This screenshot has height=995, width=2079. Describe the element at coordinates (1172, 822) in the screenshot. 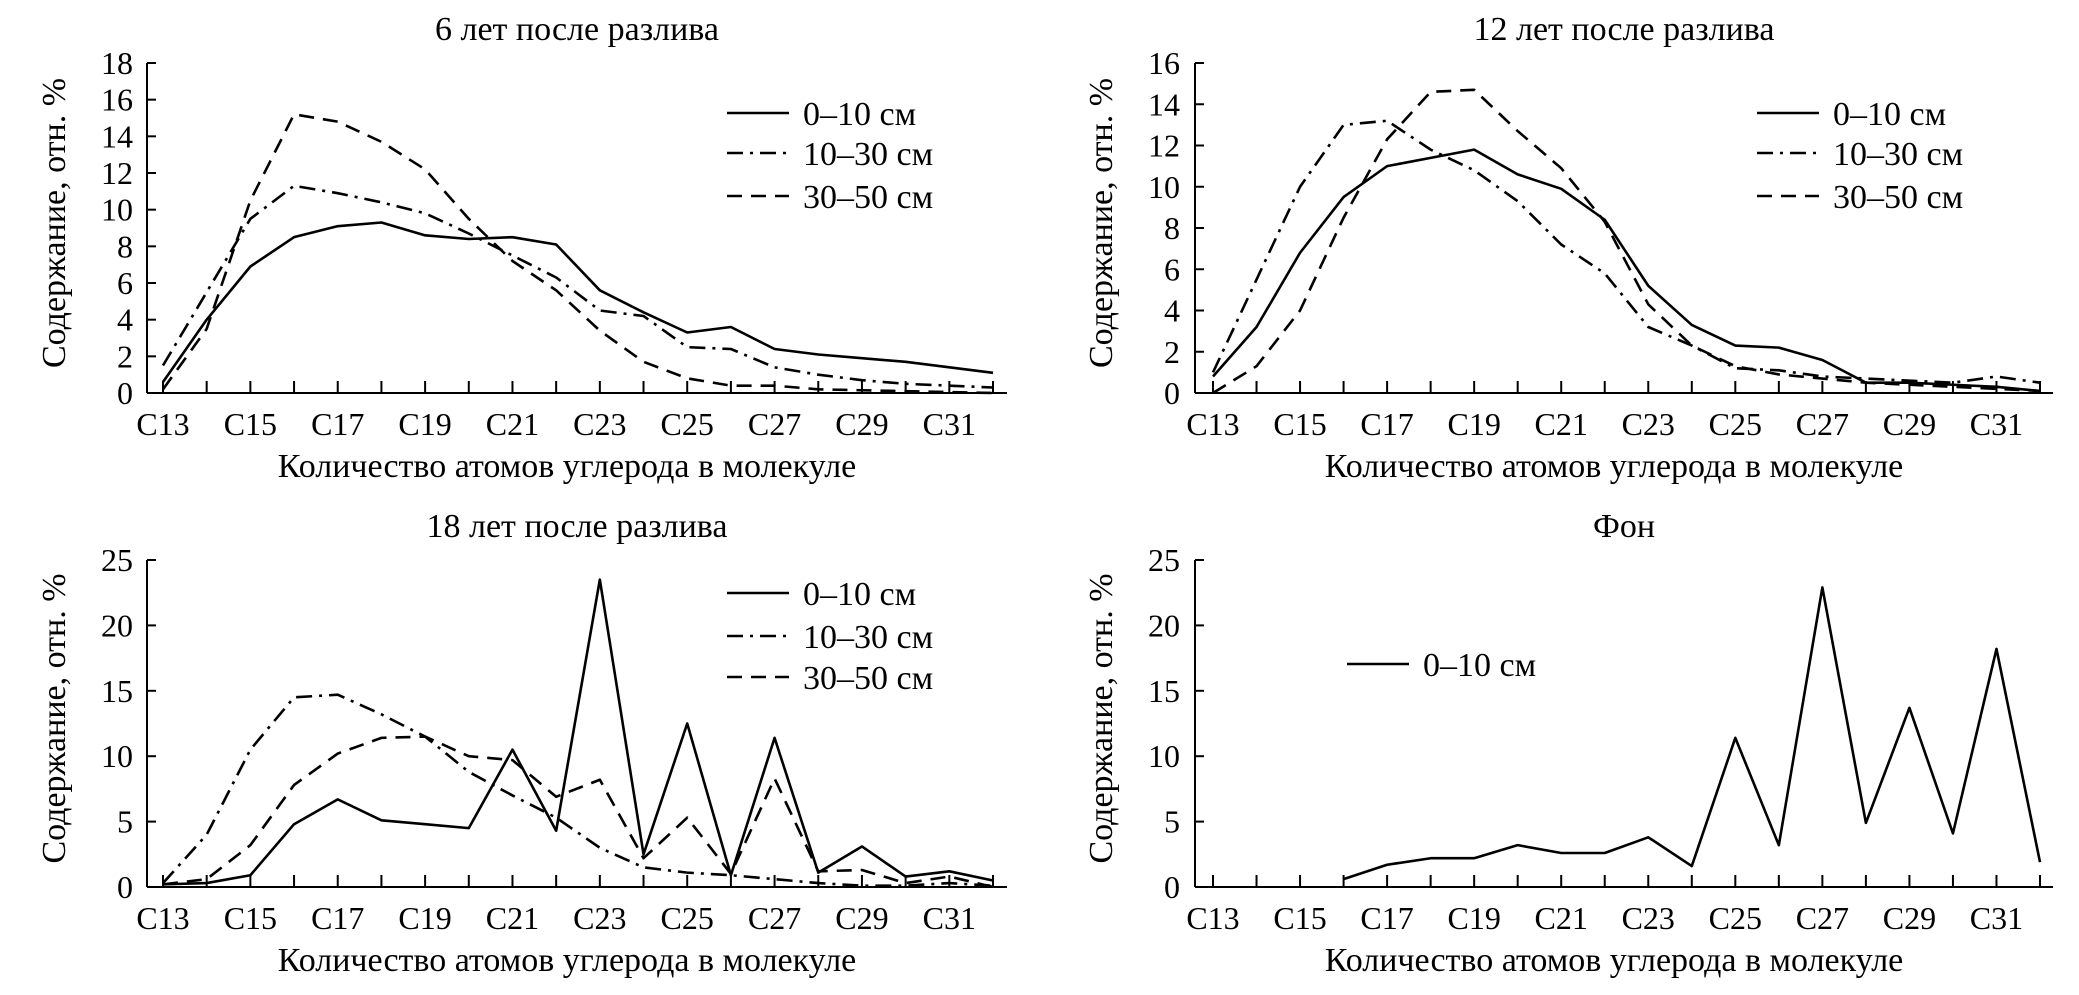

I see `y-tick-label: 5` at that location.